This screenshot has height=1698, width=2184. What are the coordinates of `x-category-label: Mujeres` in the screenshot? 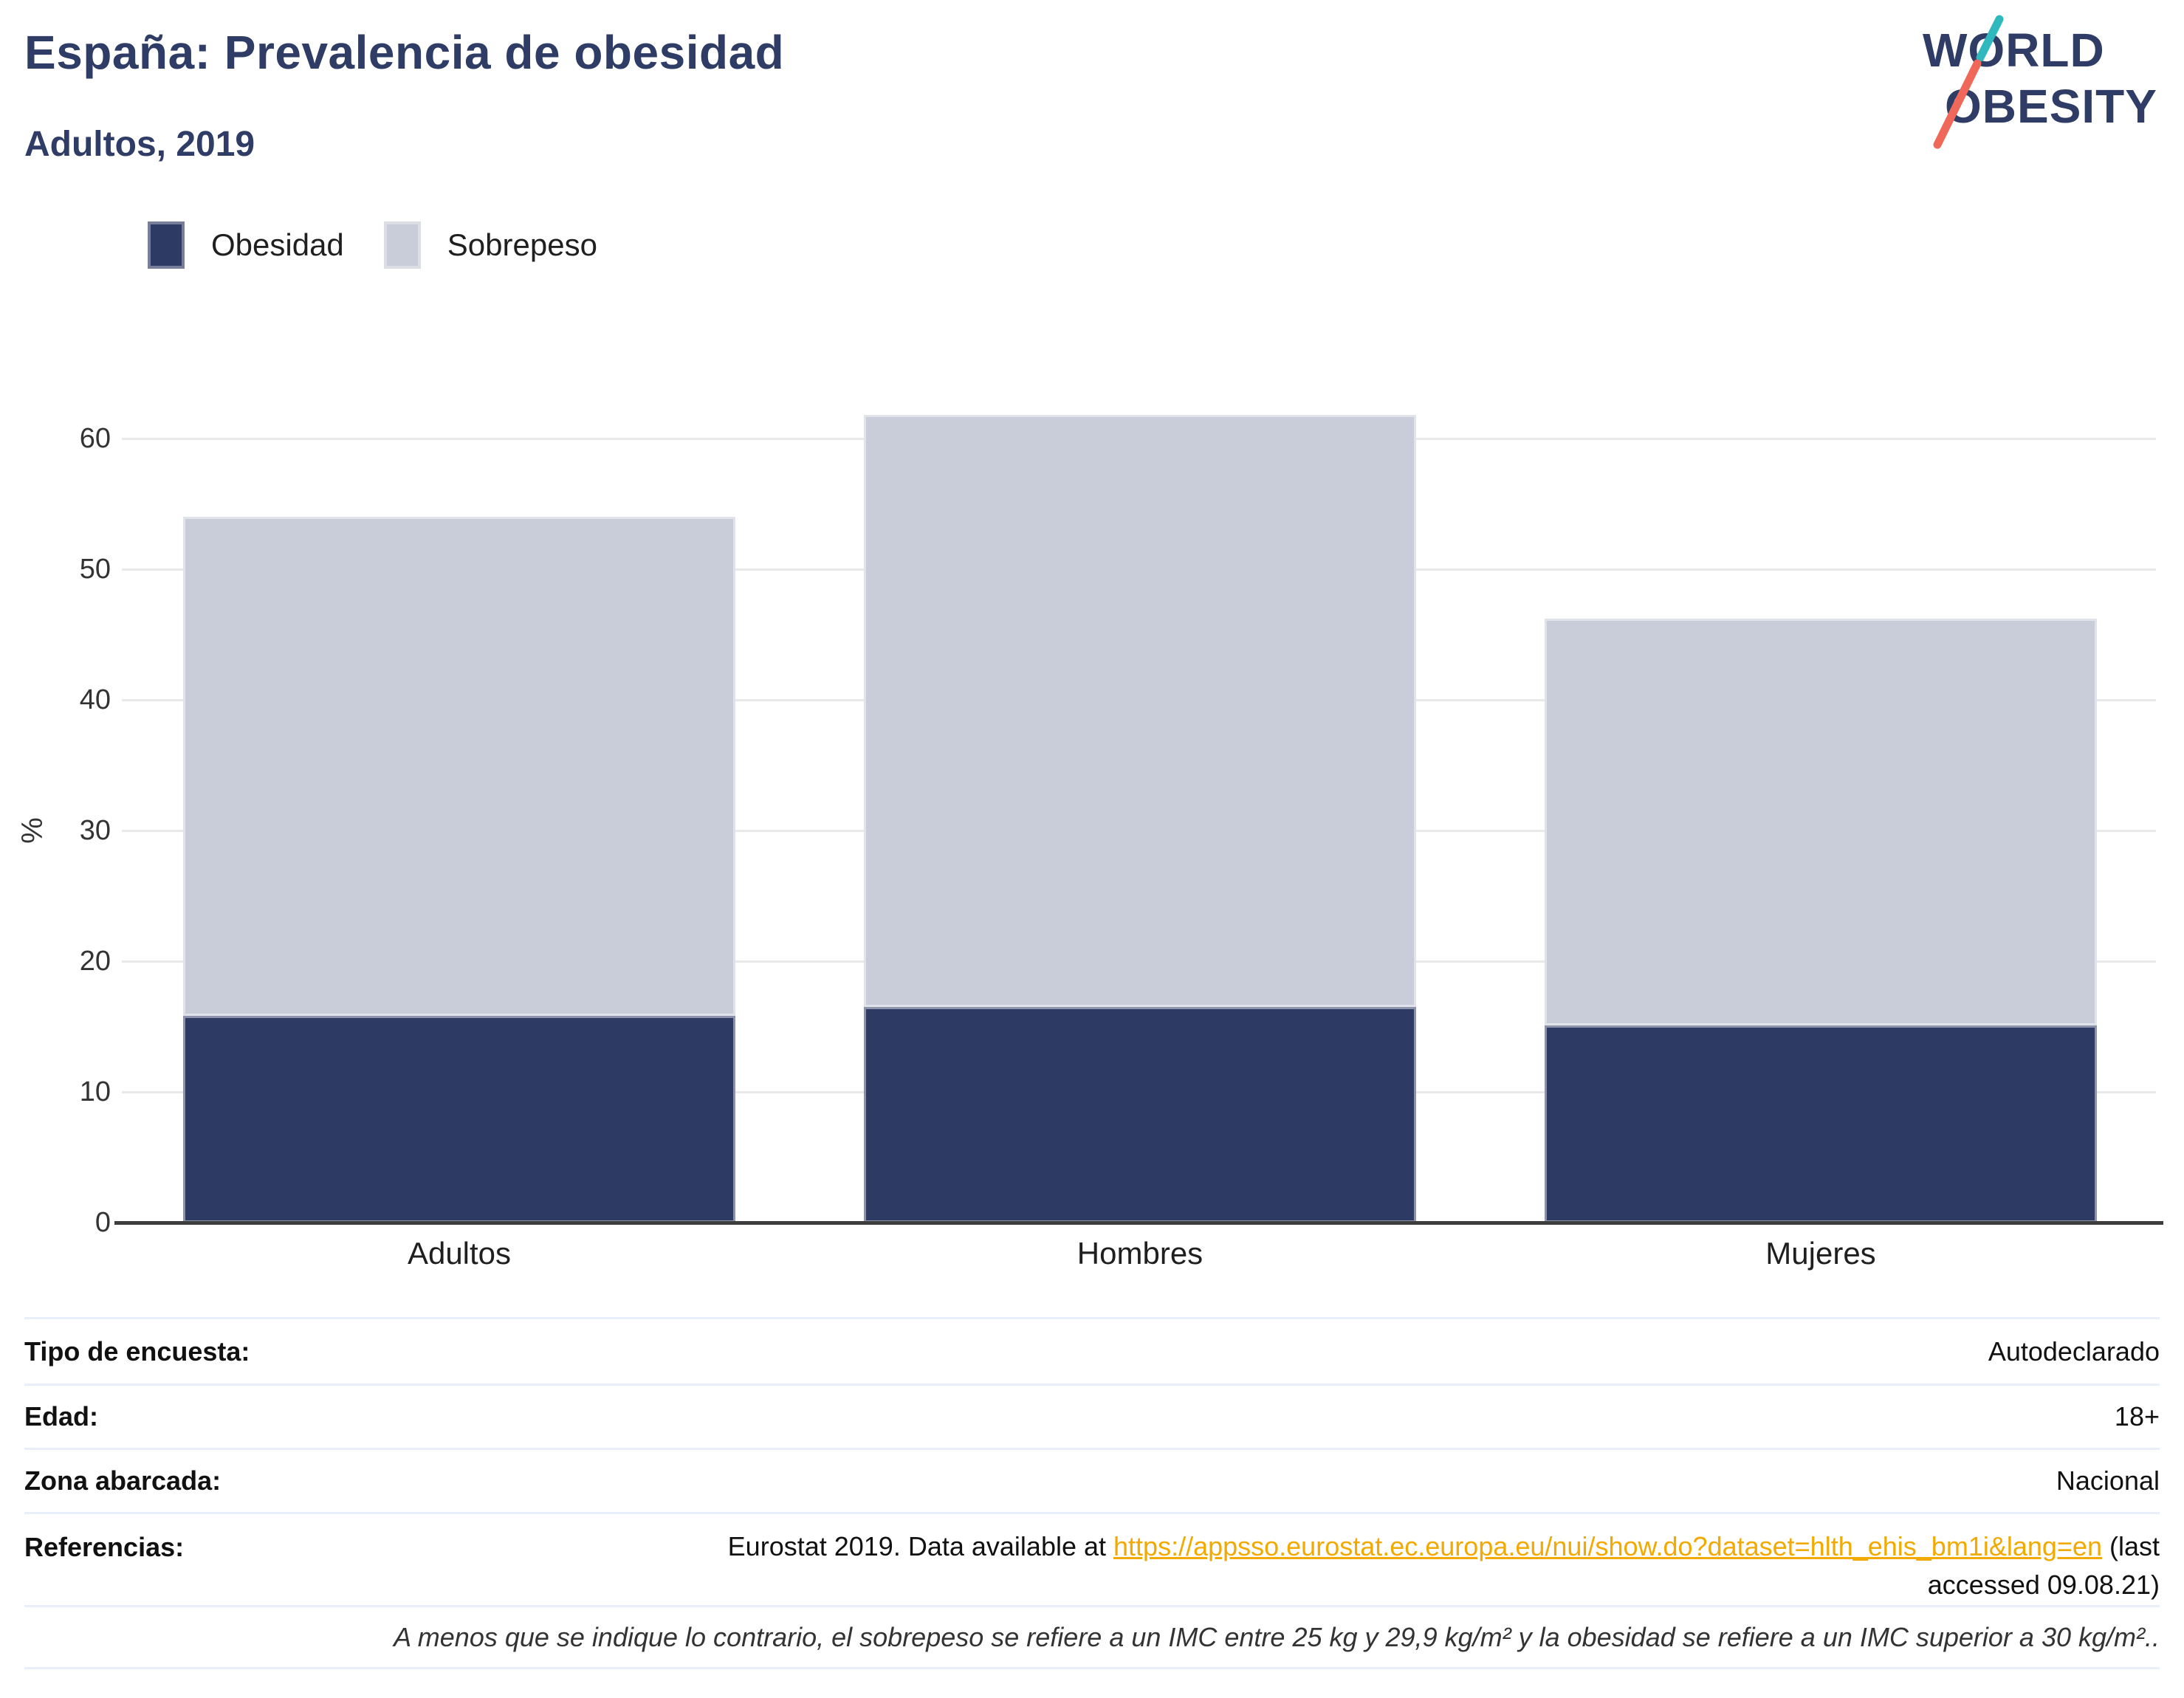 It's located at (1821, 1254).